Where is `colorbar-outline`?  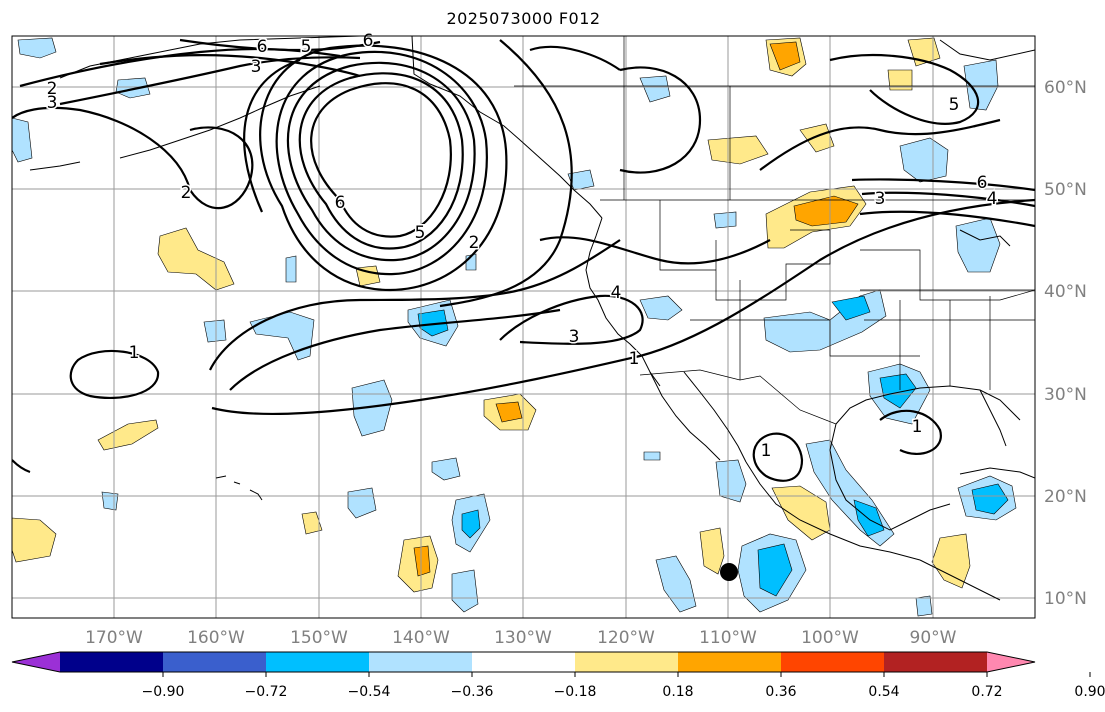 colorbar-outline is located at coordinates (523, 662).